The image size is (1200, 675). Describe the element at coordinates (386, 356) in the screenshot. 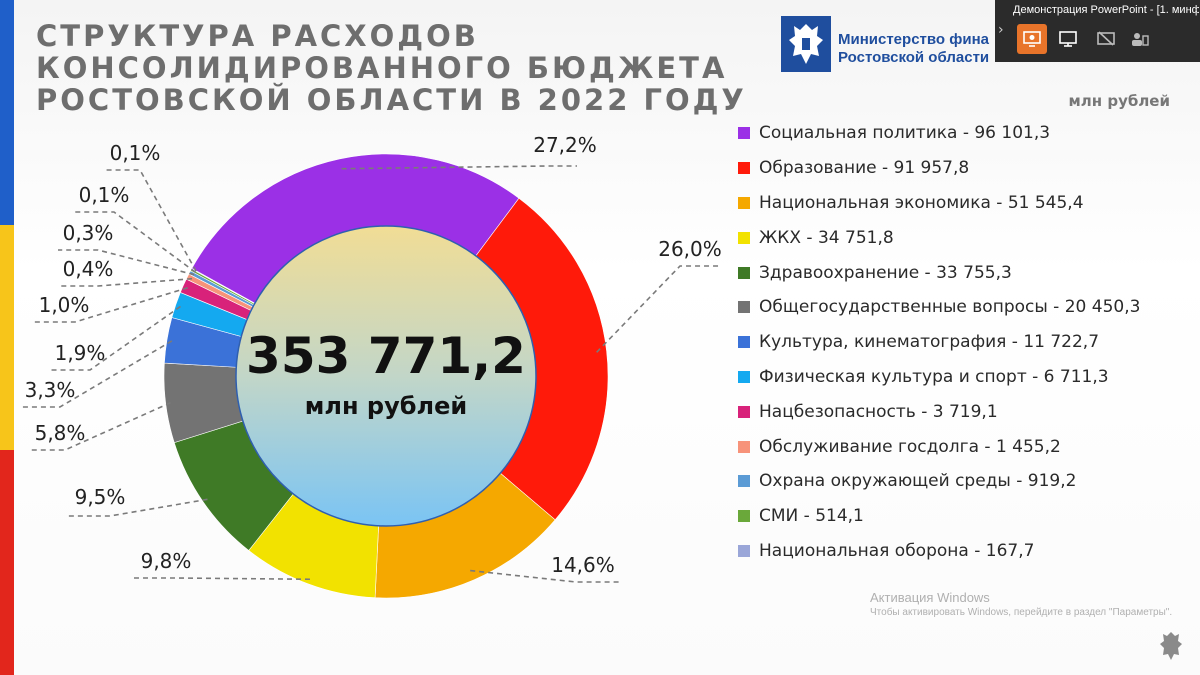

I see `total-value: 353 771,2` at that location.